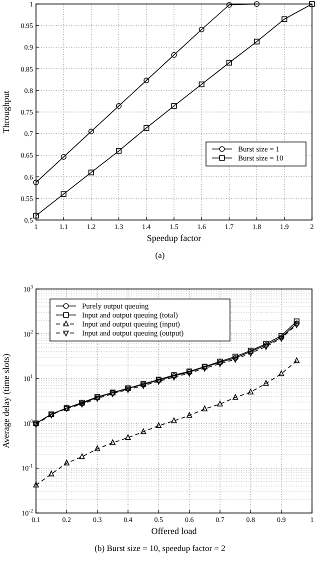 The width and height of the screenshot is (320, 561). Describe the element at coordinates (160, 548) in the screenshot. I see `text: (b) Burst size = 10, speedup factor = 2` at that location.